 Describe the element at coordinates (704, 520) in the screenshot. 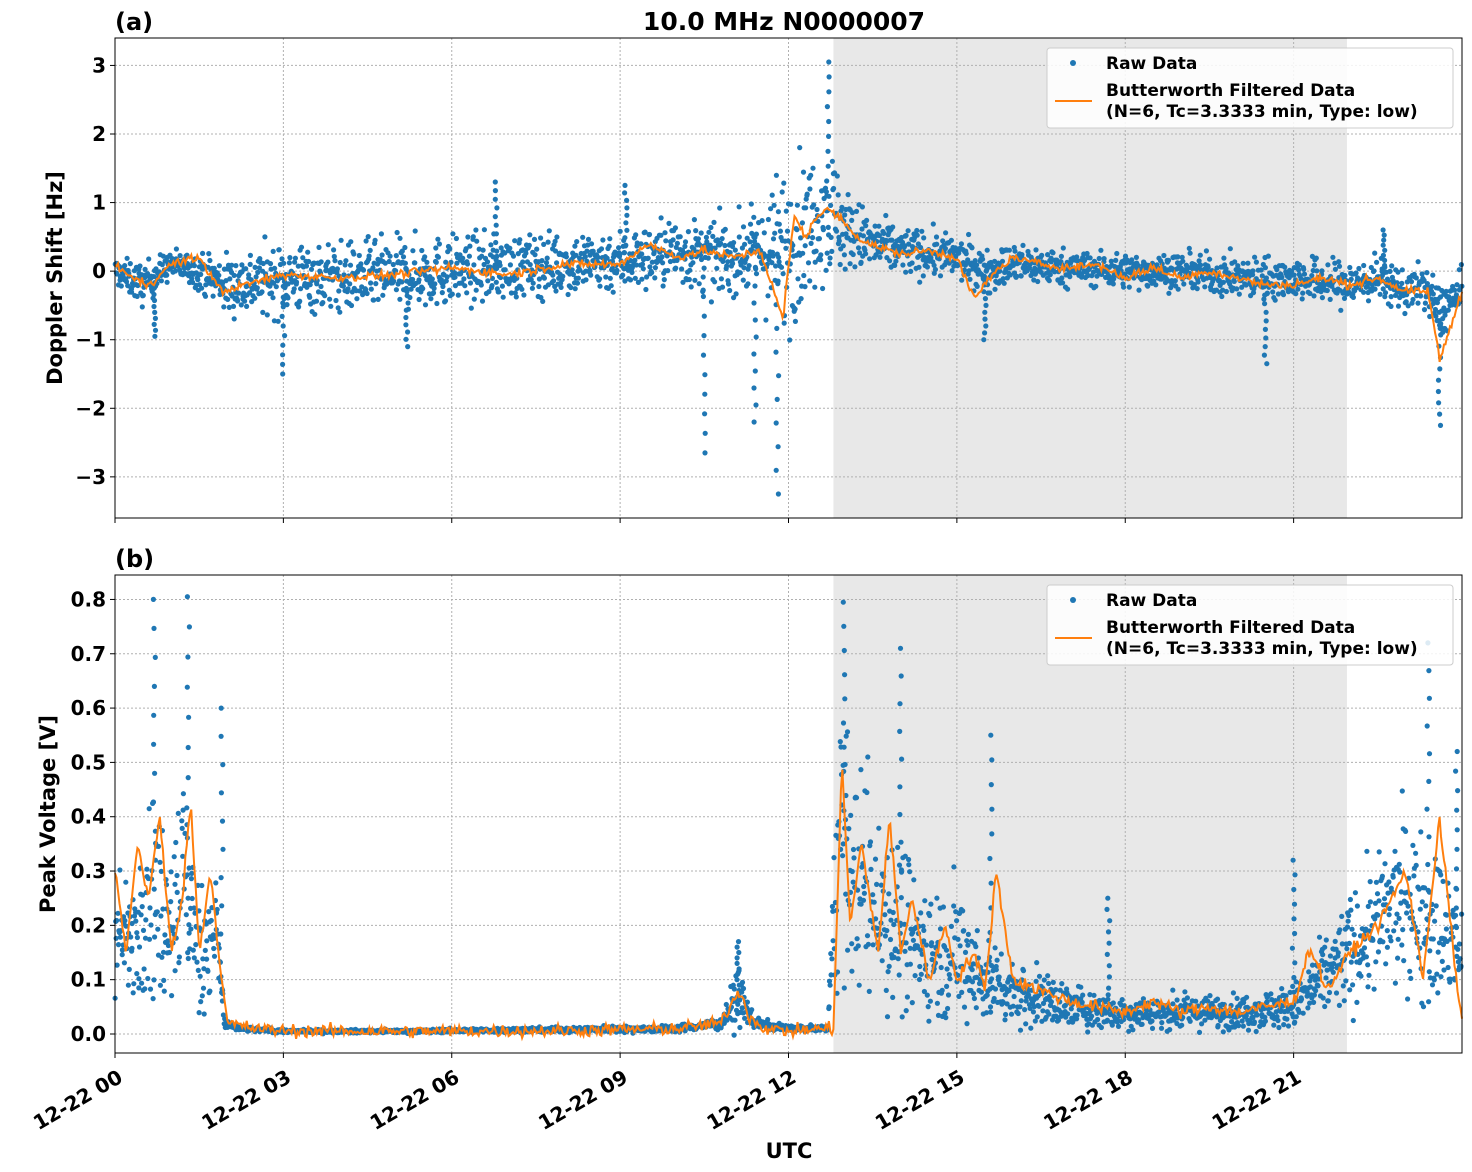

I see `panel-a-x-ticks` at that location.